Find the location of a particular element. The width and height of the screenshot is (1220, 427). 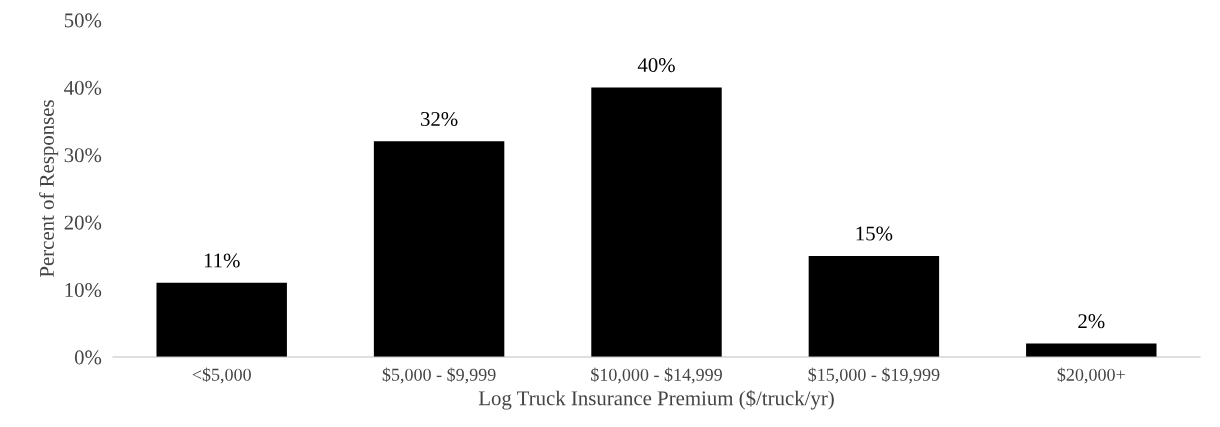

x-tick-label: $10,000 - $14,999 is located at coordinates (656, 375).